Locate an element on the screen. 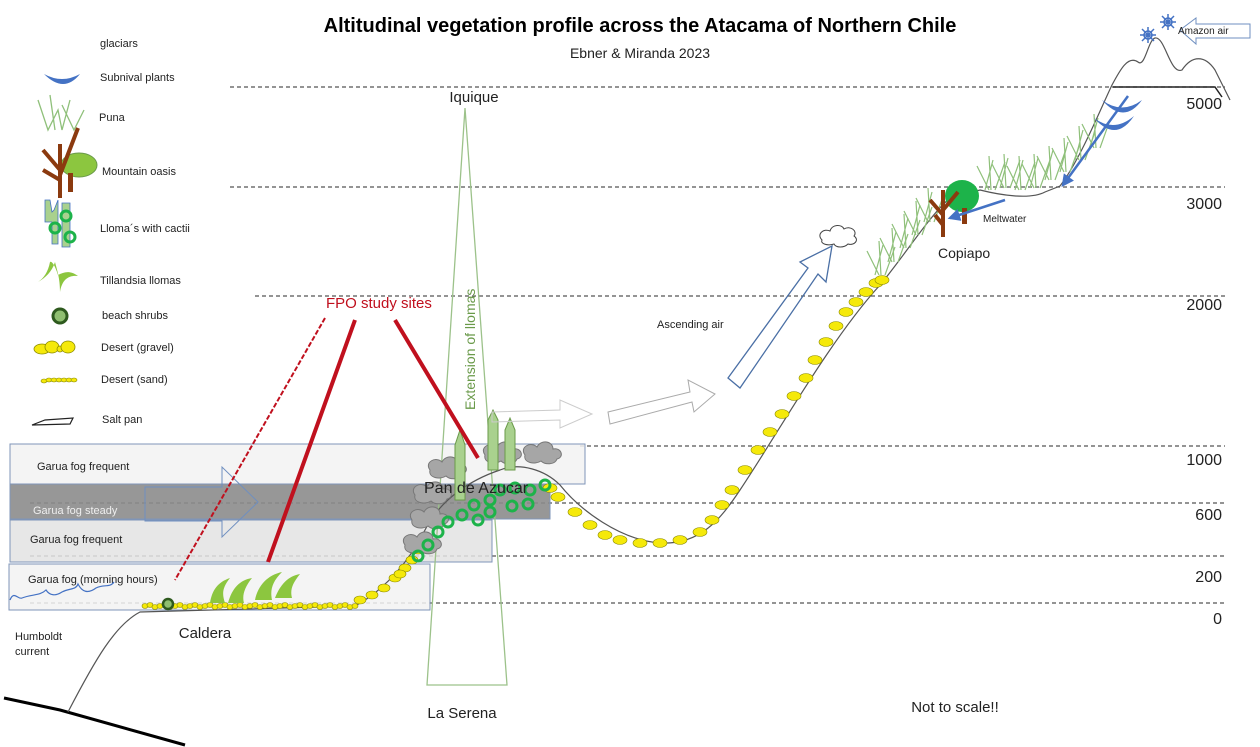 The height and width of the screenshot is (747, 1260). place-caldera: Caldera is located at coordinates (205, 633).